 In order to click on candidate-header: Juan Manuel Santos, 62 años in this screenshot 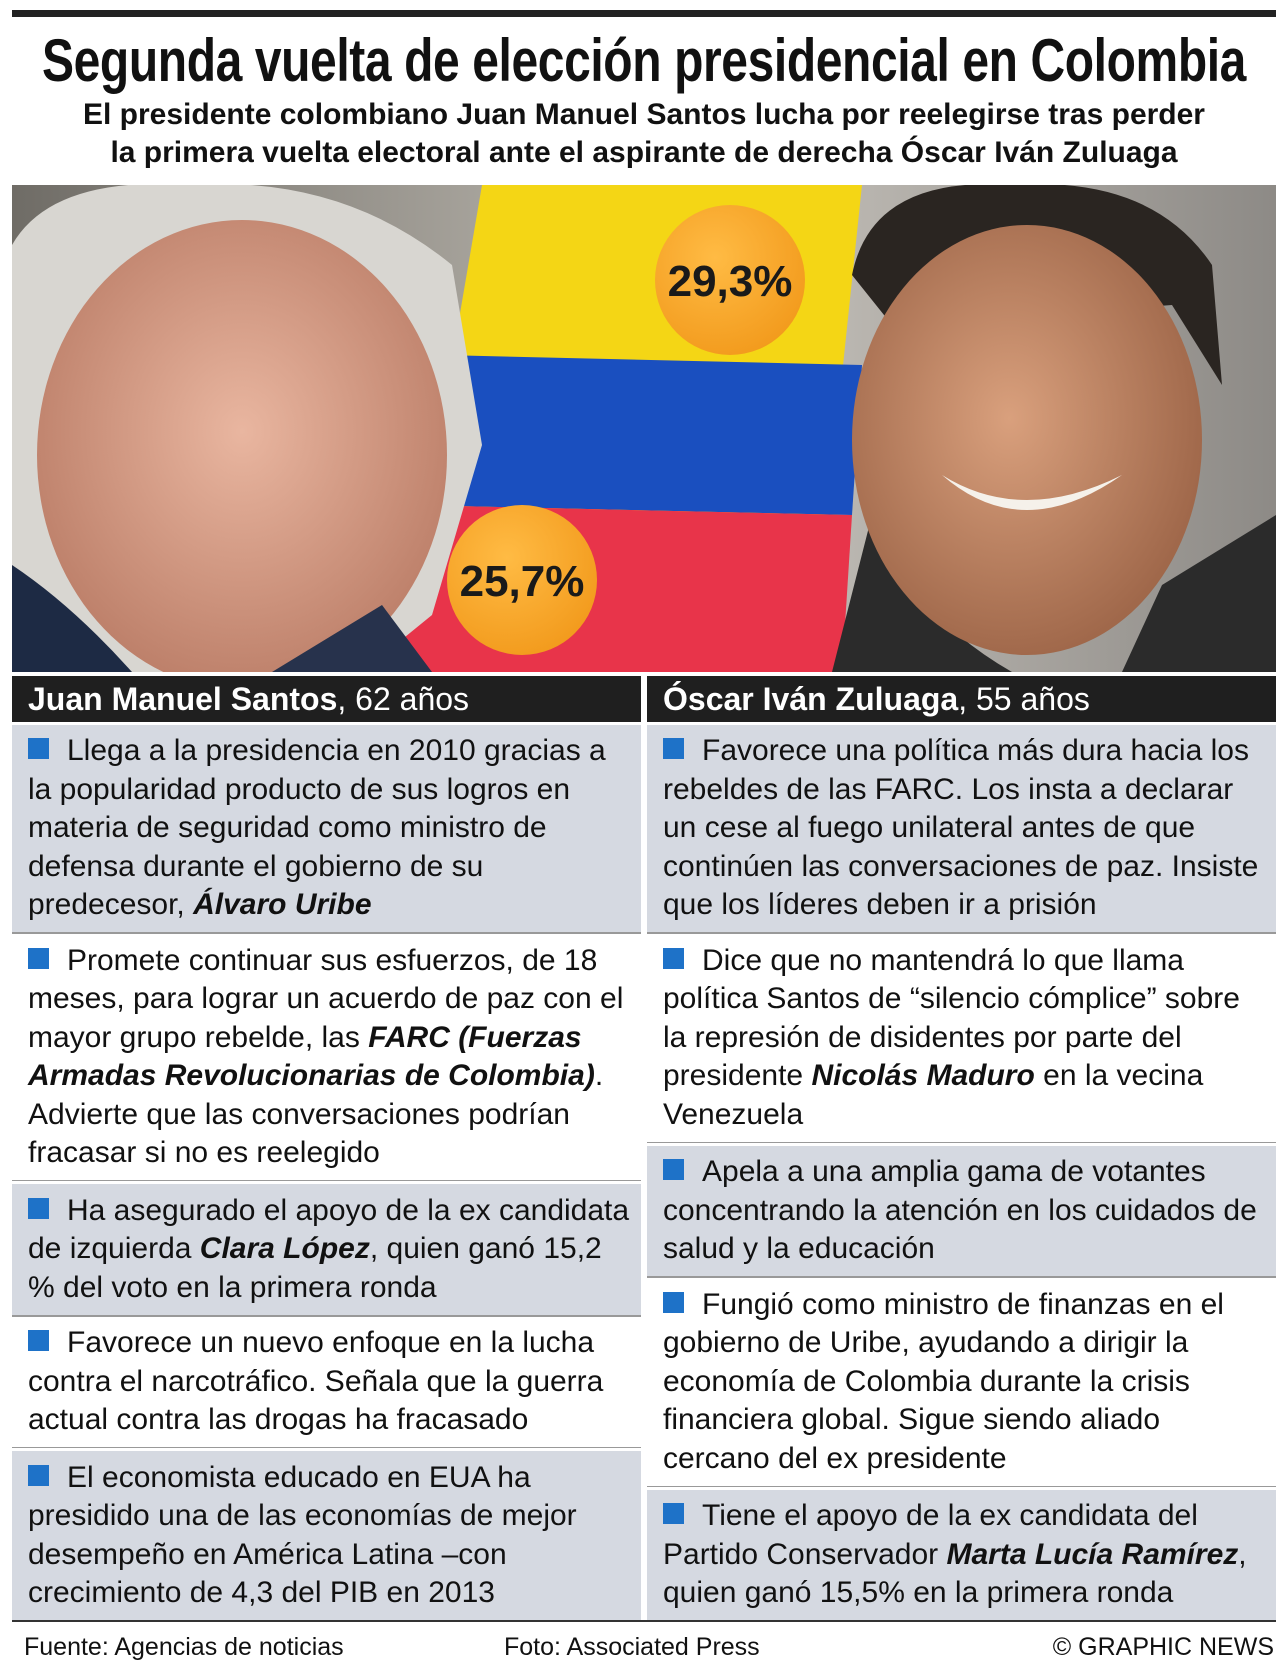, I will do `click(326, 699)`.